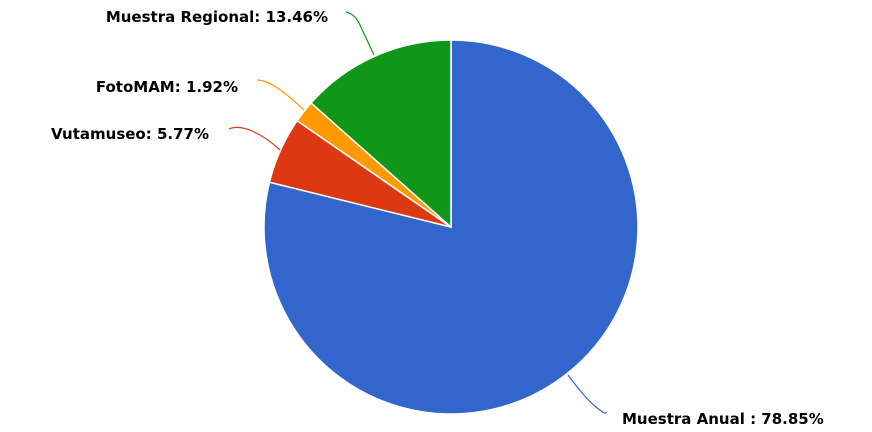 The width and height of the screenshot is (872, 432). Describe the element at coordinates (130, 134) in the screenshot. I see `data-label-vutamuseo: Vutamuseo: 5.77%` at that location.